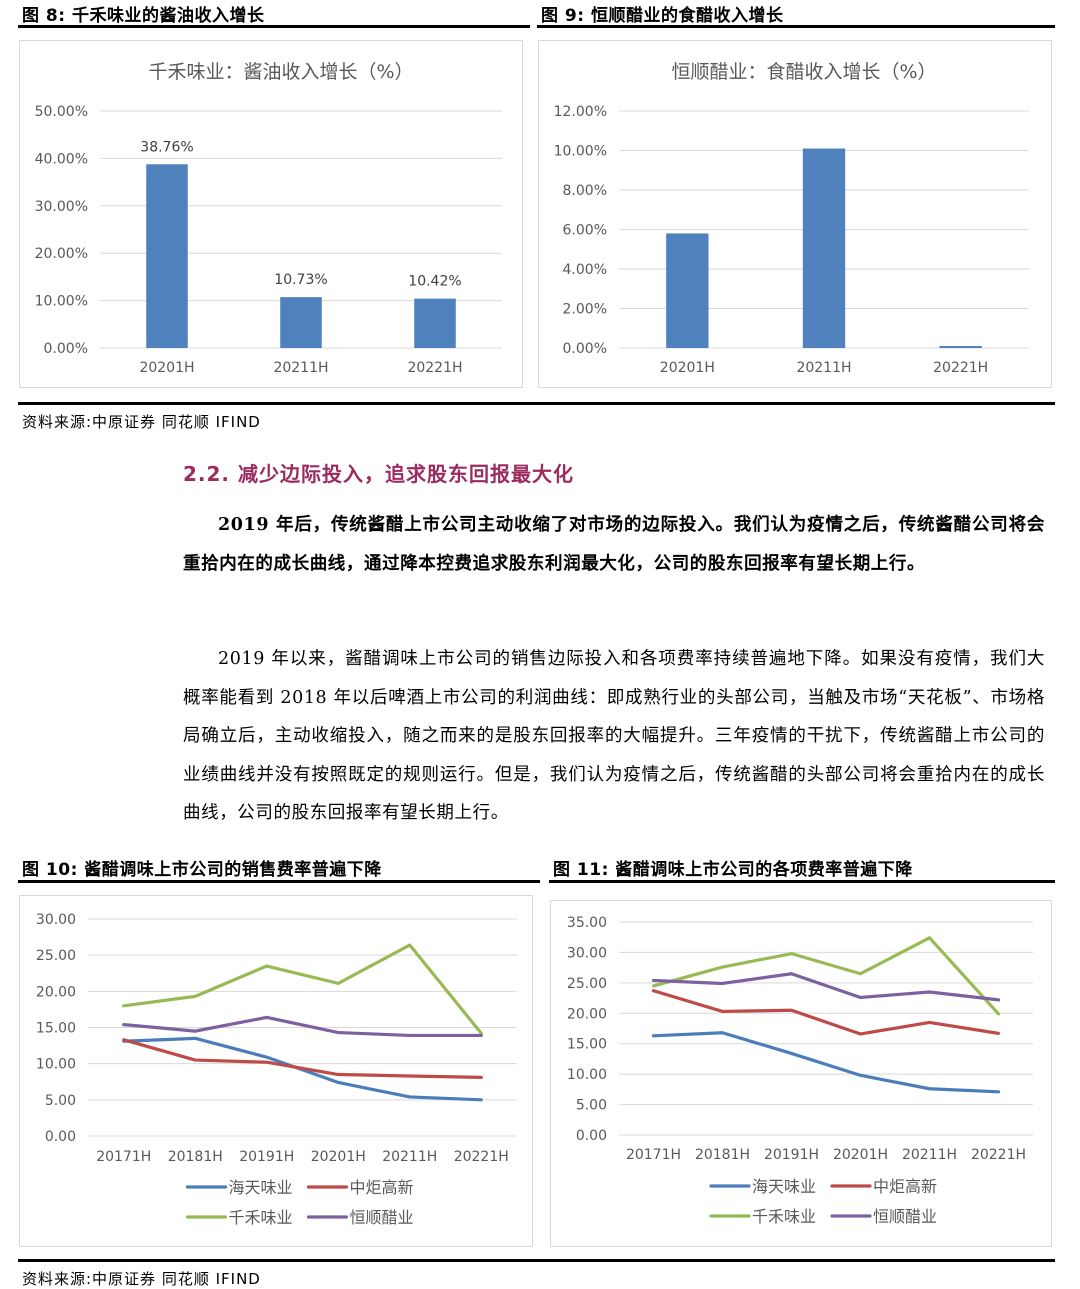  I want to click on bar-data-label: 38.76%, so click(166, 147).